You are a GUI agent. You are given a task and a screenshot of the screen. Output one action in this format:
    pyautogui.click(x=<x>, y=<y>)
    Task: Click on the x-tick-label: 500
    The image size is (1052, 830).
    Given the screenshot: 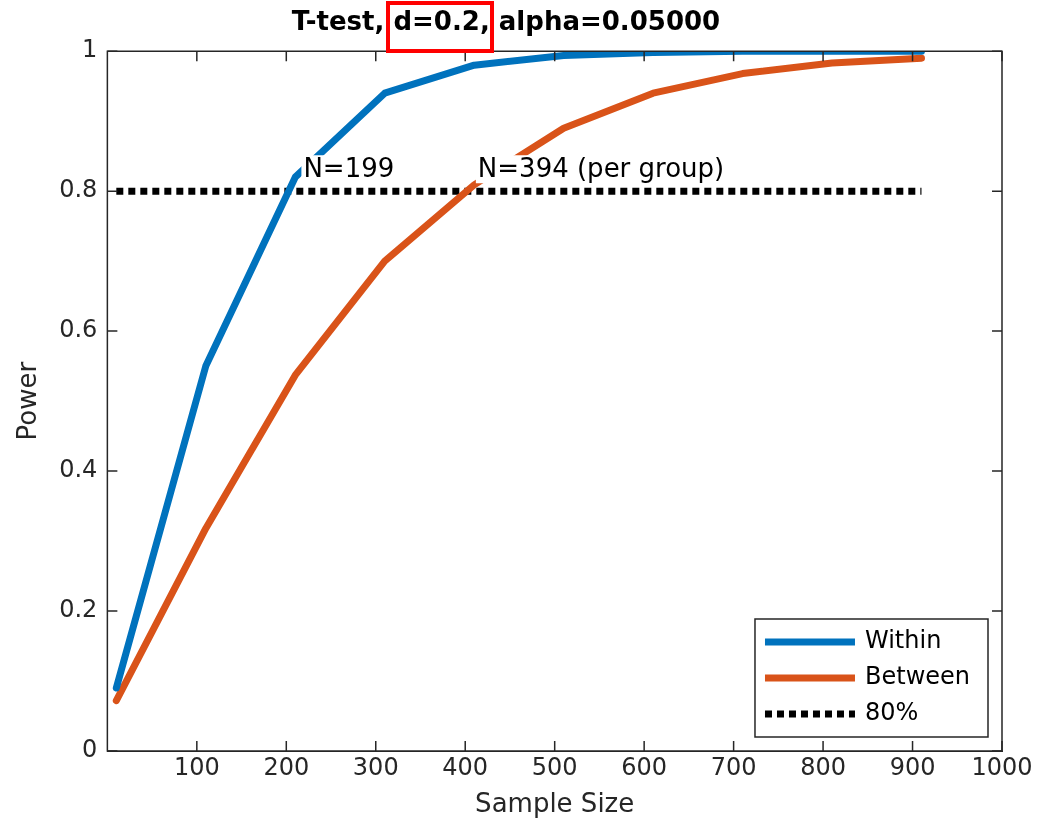 What is the action you would take?
    pyautogui.click(x=554, y=766)
    